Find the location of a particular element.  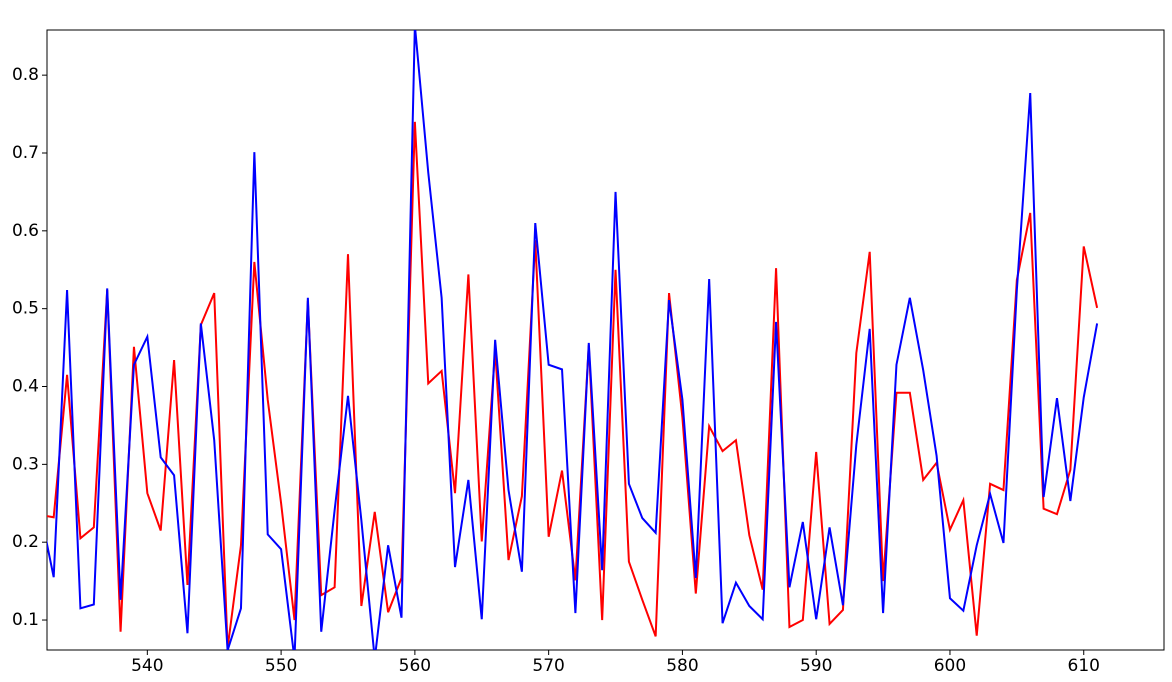

x-tick-label: 610 is located at coordinates (1084, 666).